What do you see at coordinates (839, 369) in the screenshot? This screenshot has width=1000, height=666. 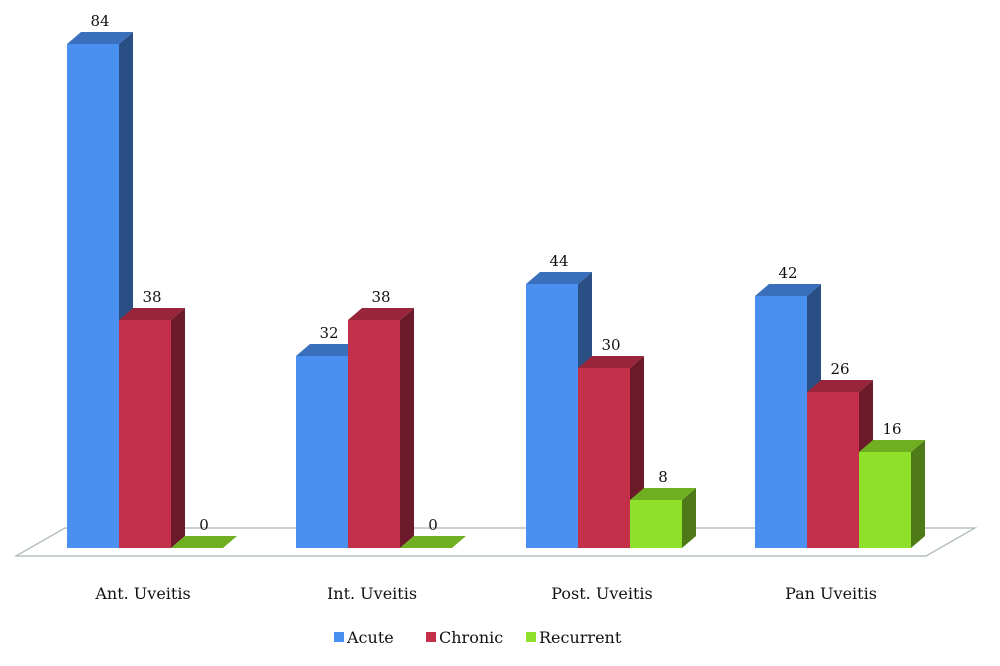 I see `value-label-pan-uveitis-chronic: 26` at bounding box center [839, 369].